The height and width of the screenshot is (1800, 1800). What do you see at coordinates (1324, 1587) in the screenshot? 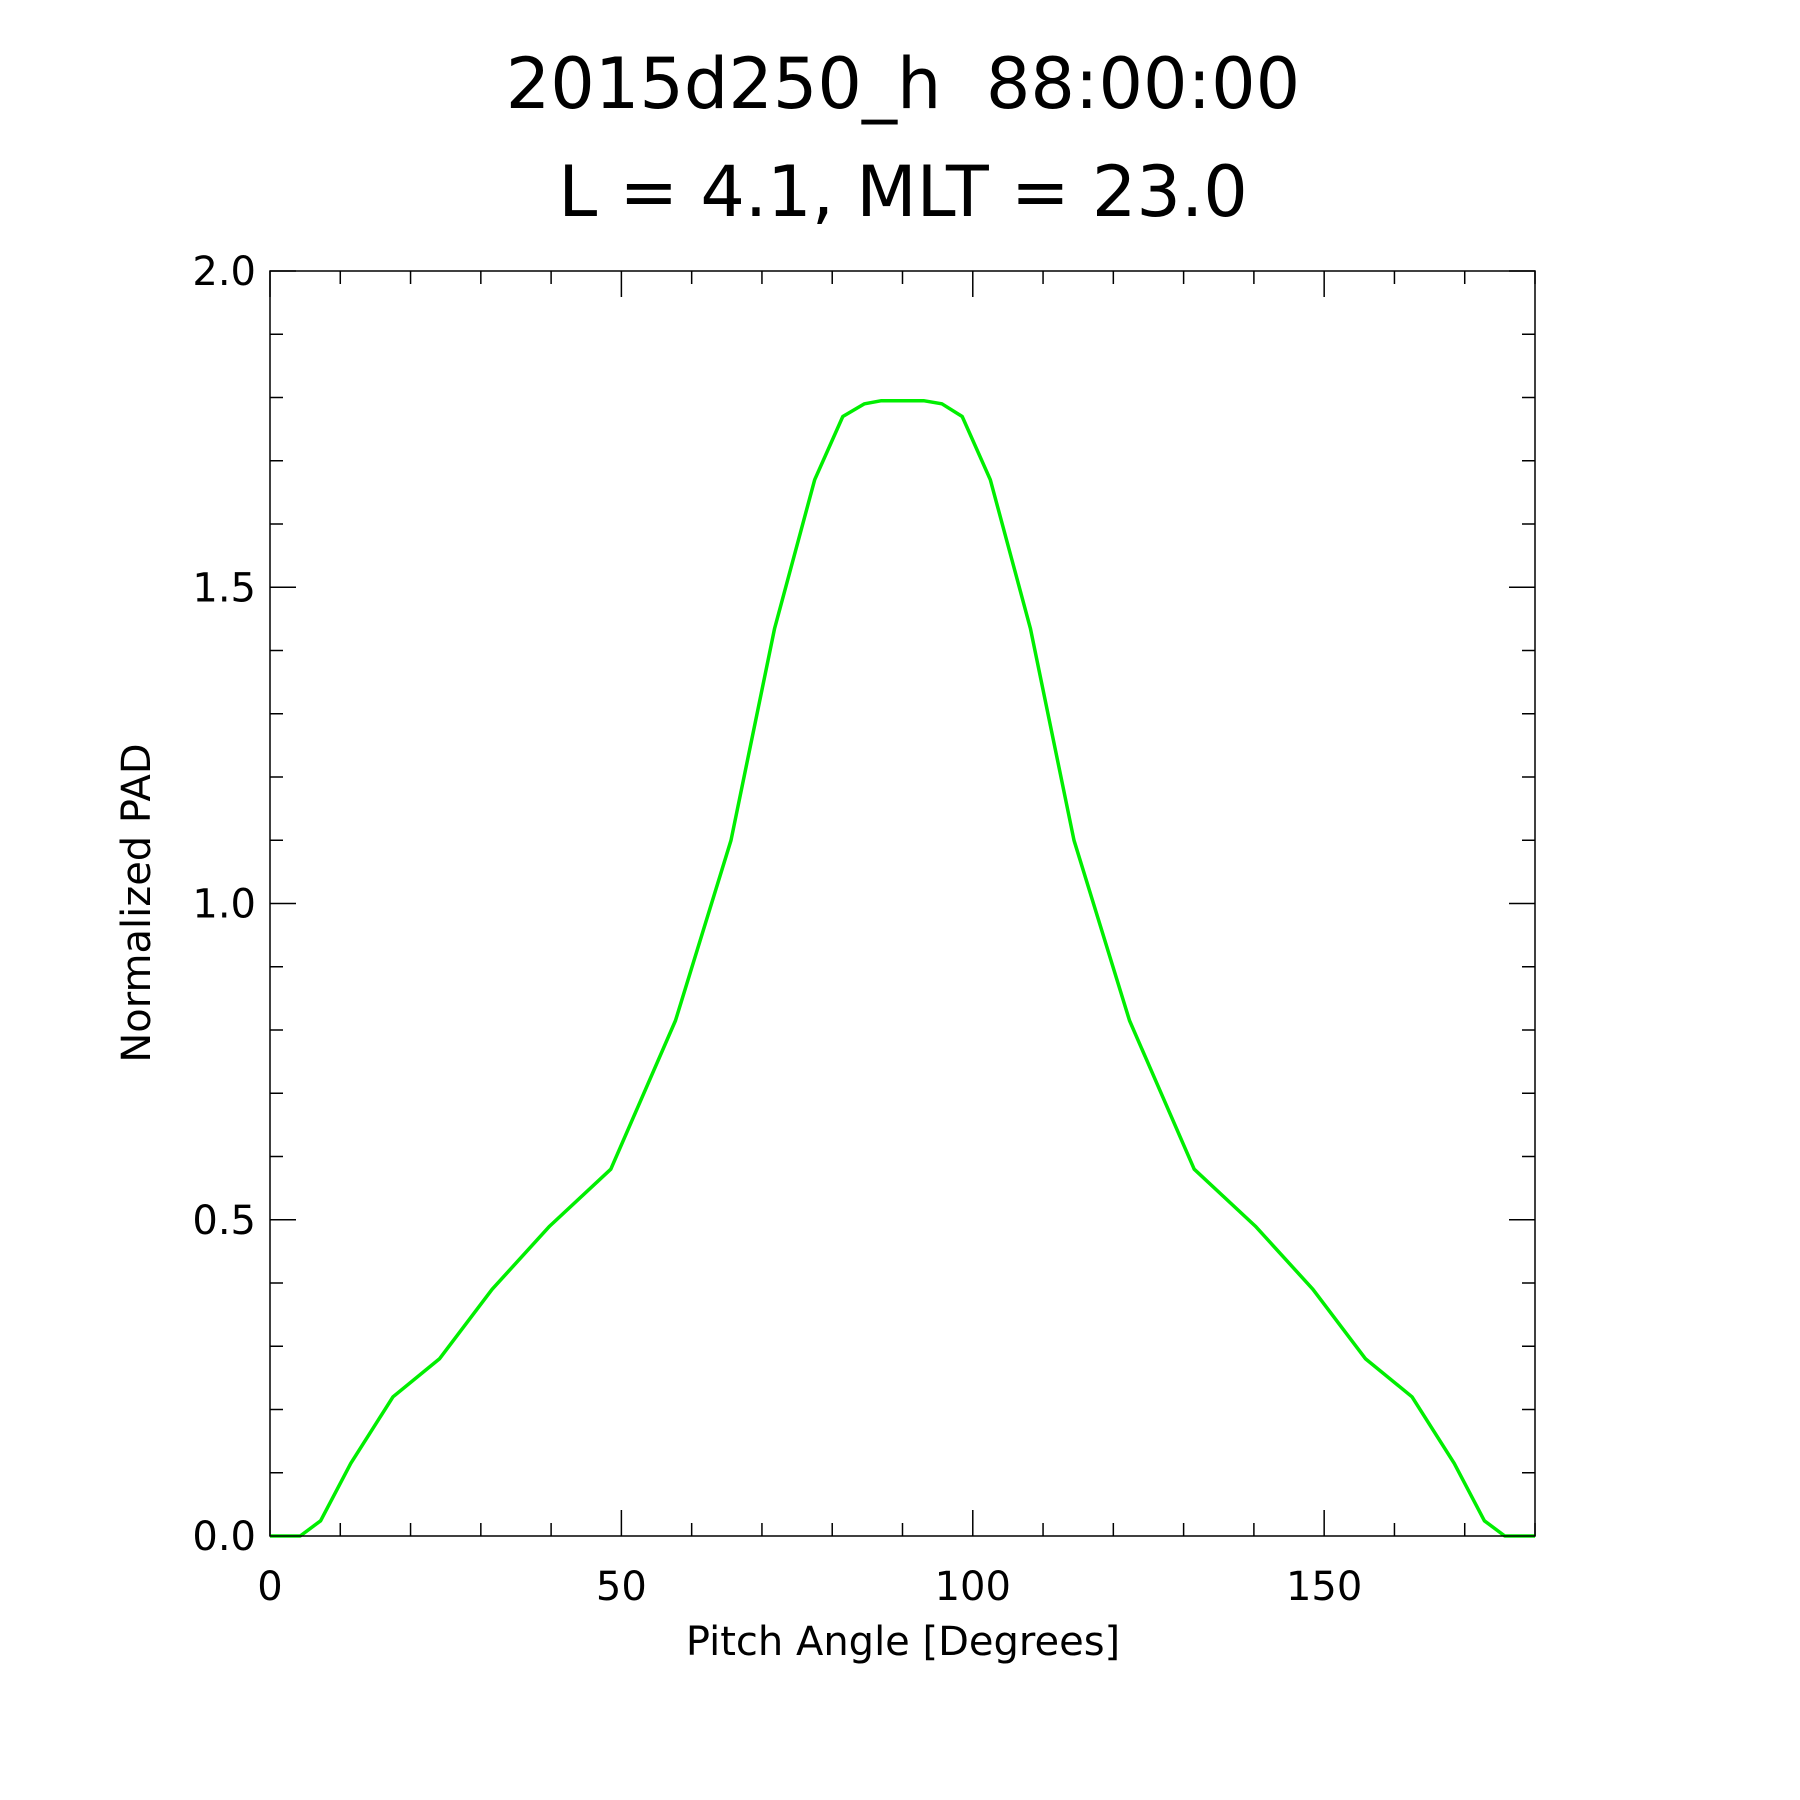
I see `x-tick-label: 150` at bounding box center [1324, 1587].